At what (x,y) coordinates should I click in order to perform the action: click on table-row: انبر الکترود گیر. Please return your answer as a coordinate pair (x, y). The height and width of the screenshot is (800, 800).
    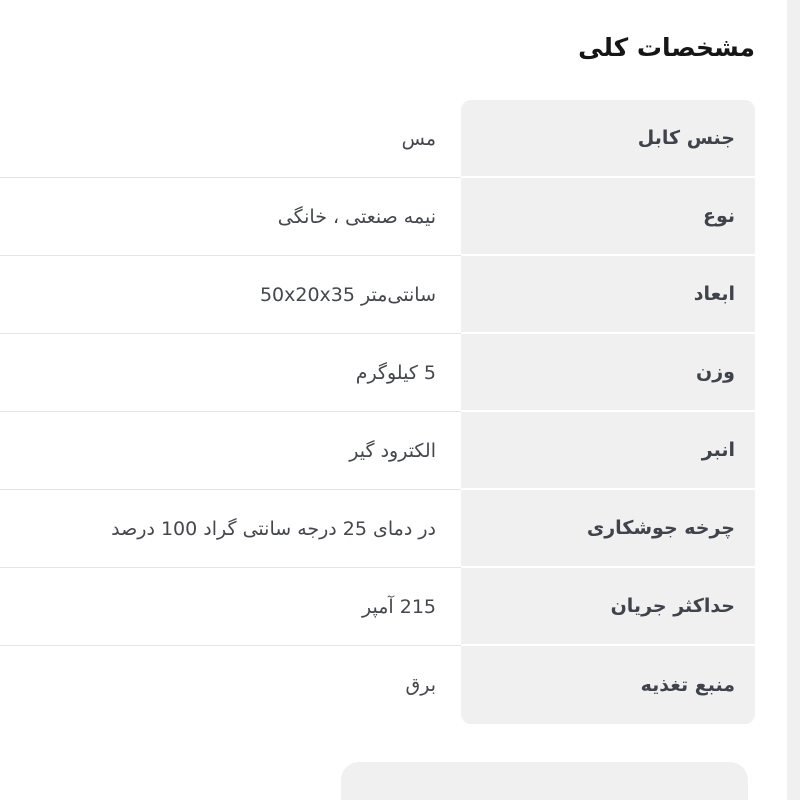
    Looking at the image, I should click on (377, 451).